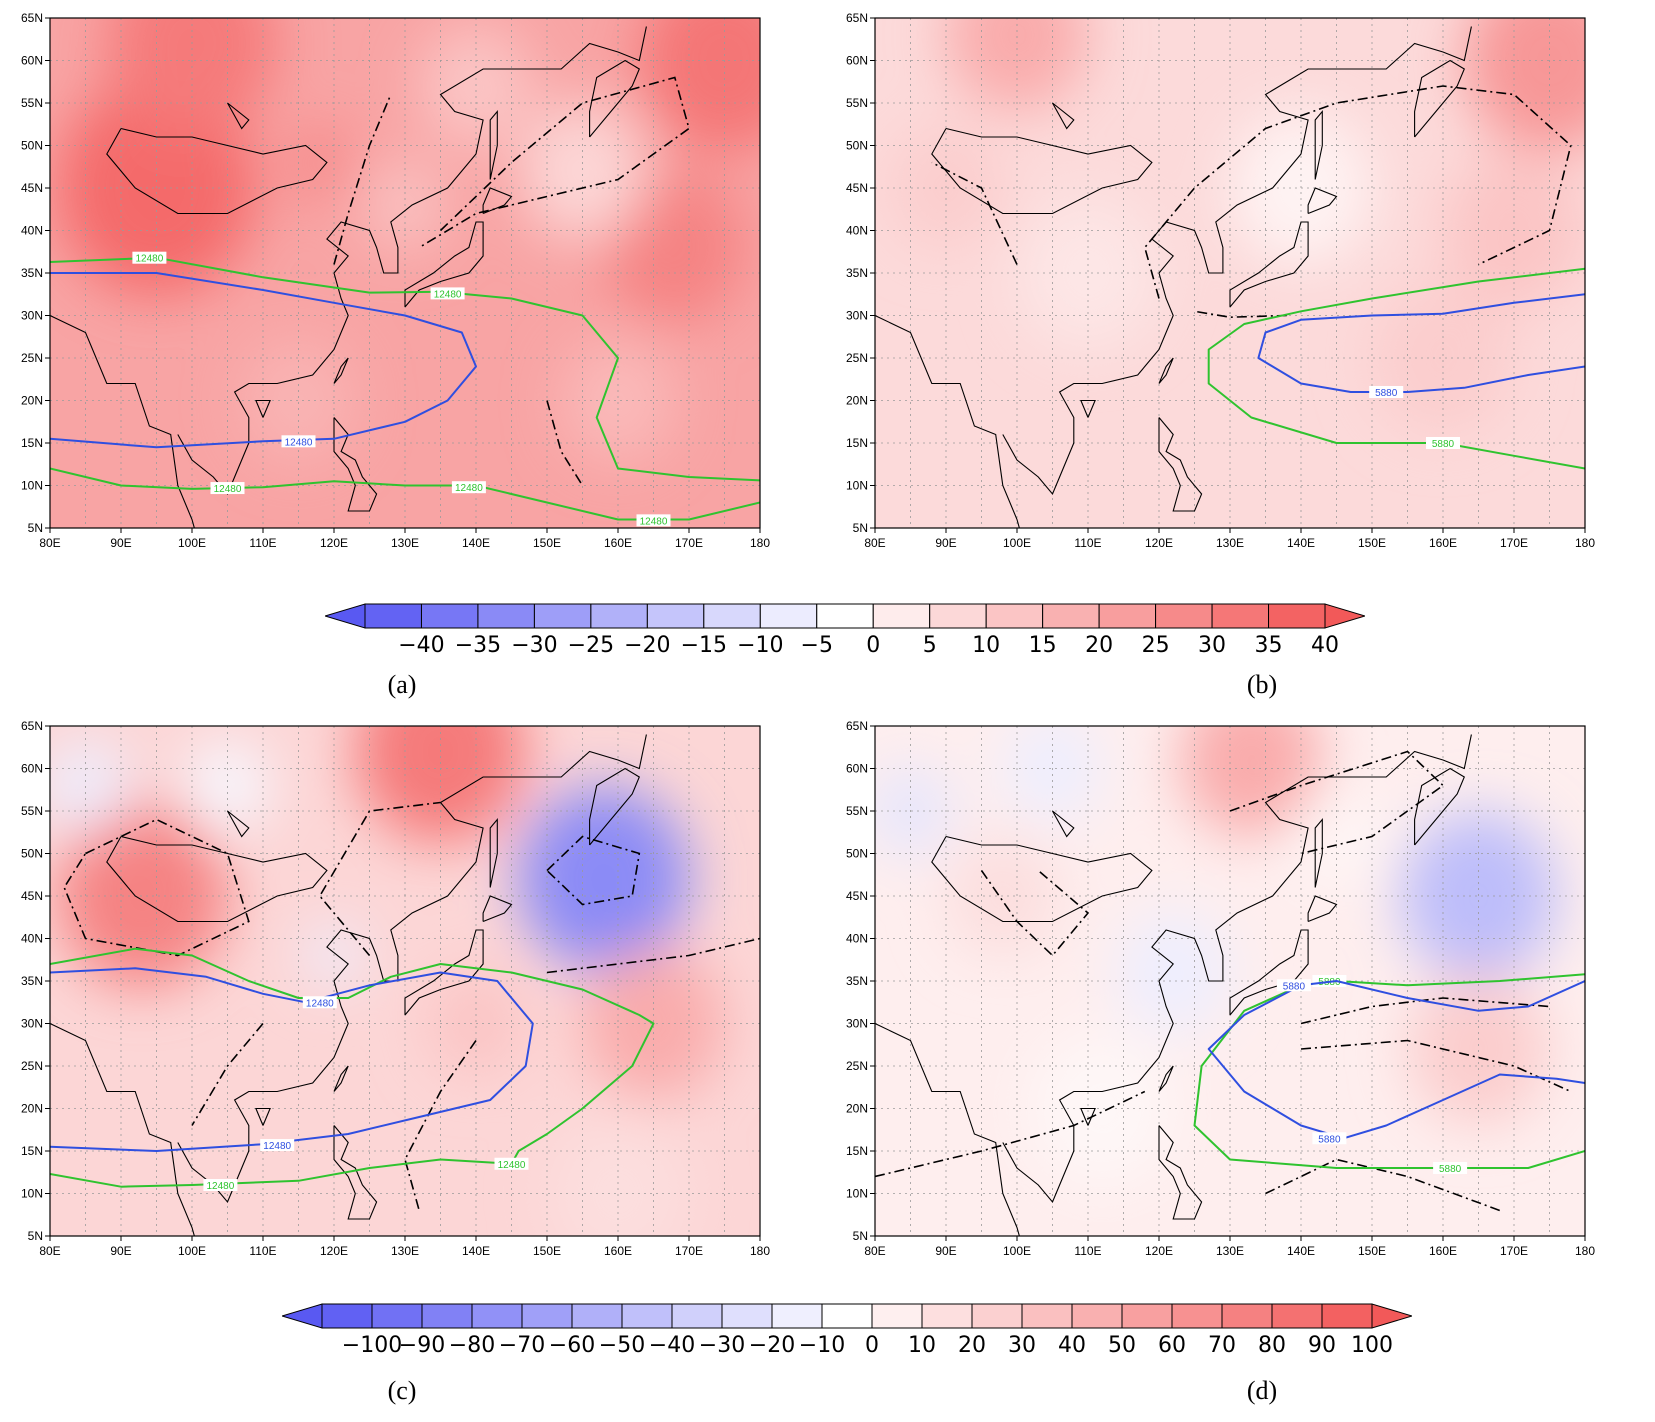 This screenshot has height=1422, width=1655. Describe the element at coordinates (402, 1390) in the screenshot. I see `caption-c: (c)` at that location.